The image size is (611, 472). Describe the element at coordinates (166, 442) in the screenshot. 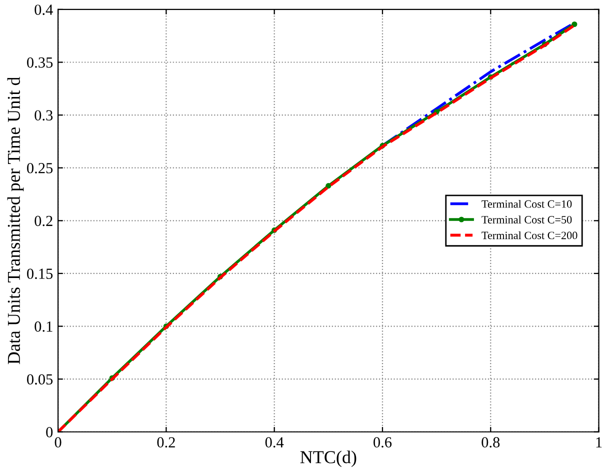

I see `x-tick-label: 0.2` at that location.